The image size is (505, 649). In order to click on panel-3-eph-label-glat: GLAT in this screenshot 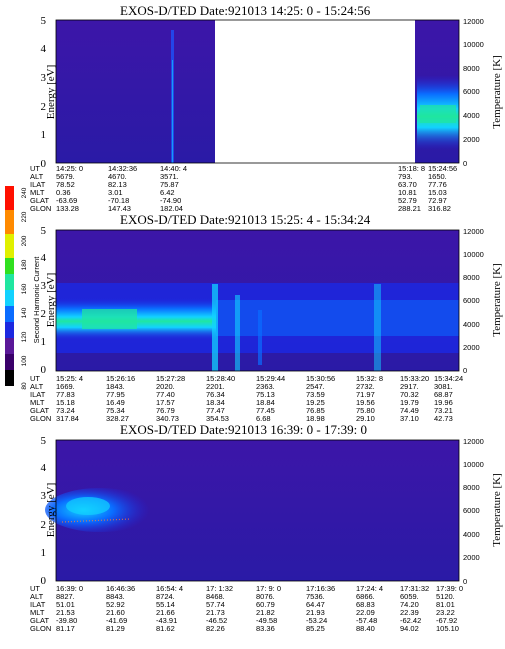, I will do `click(39, 620)`.